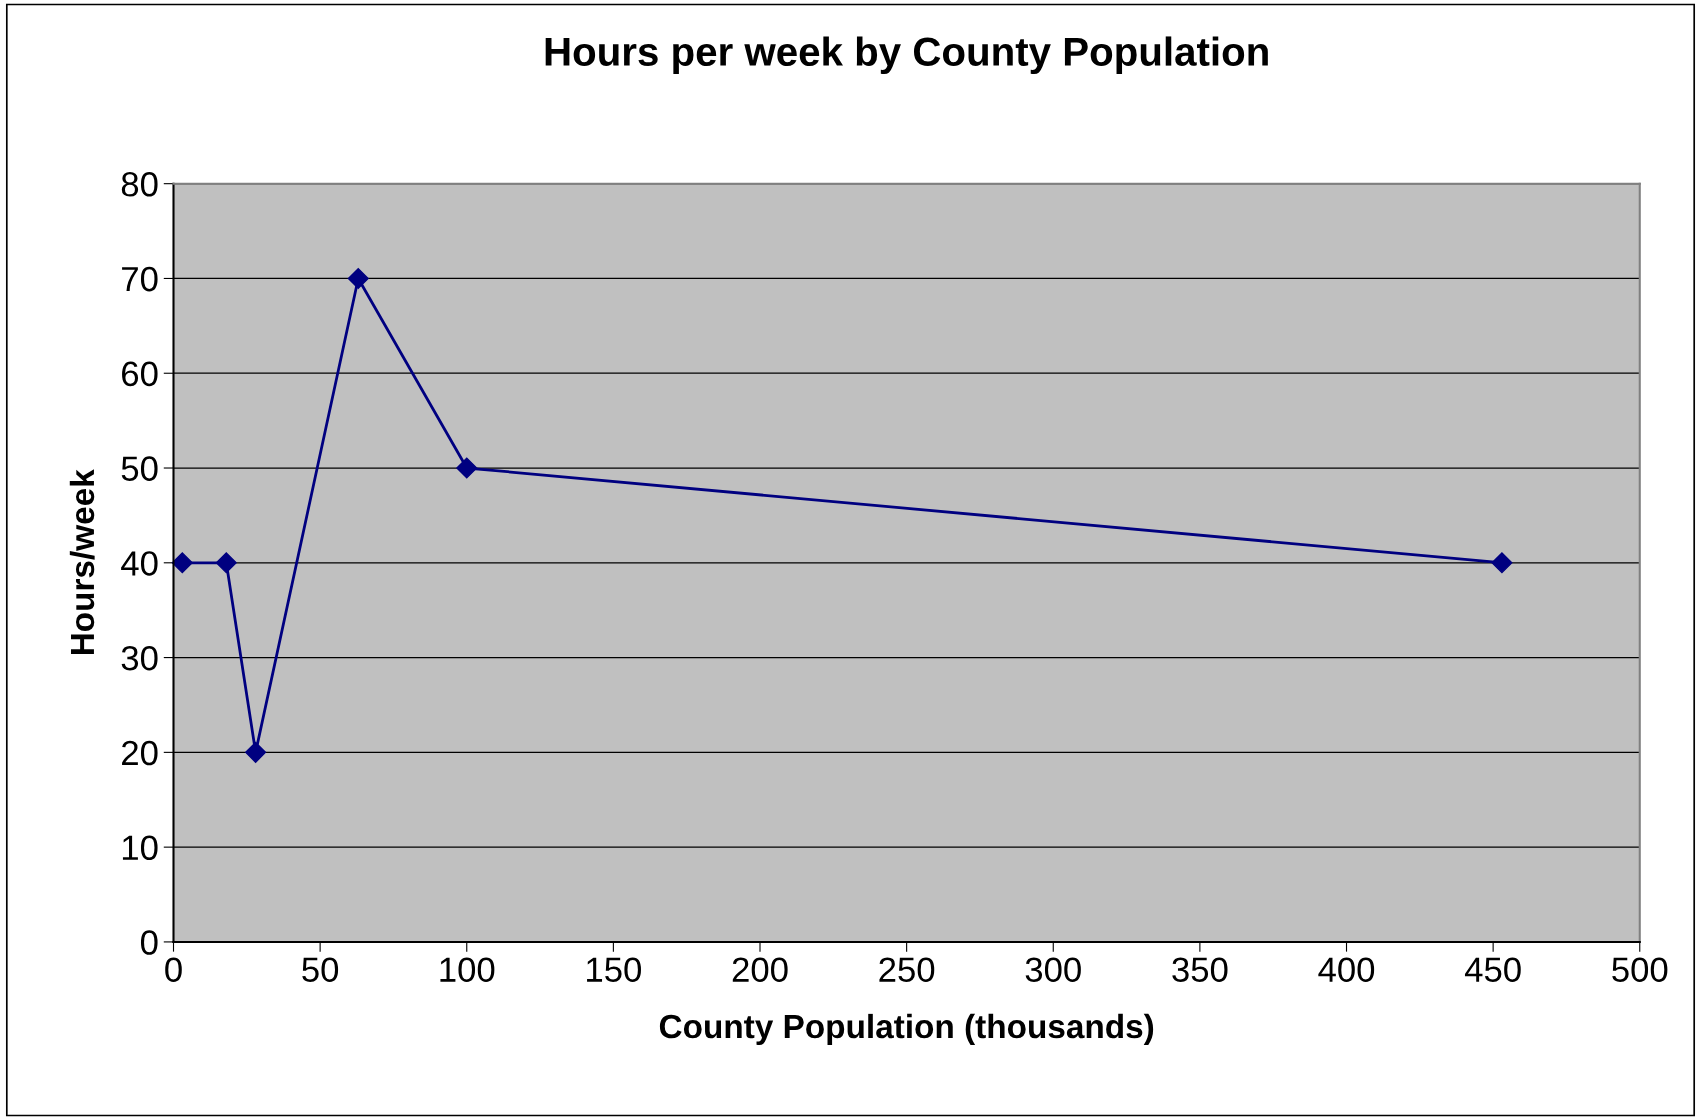  What do you see at coordinates (1640, 970) in the screenshot?
I see `x-tick-label: 500` at bounding box center [1640, 970].